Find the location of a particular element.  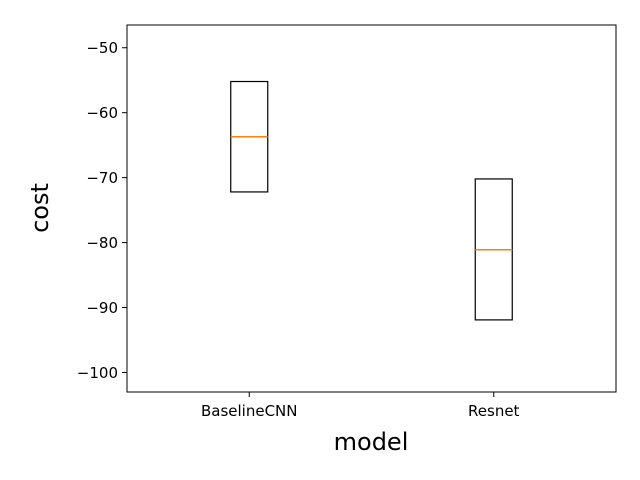

y-tick-label: −50 is located at coordinates (102, 48).